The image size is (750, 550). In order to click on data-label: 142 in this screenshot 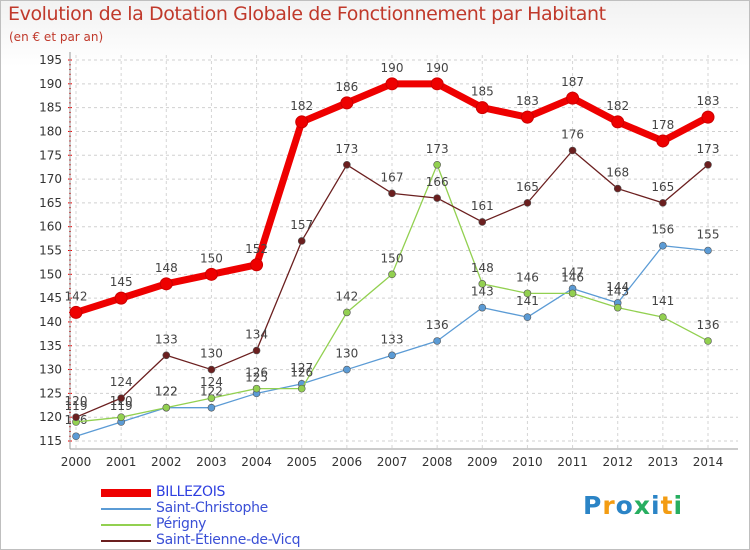, I will do `click(76, 296)`.